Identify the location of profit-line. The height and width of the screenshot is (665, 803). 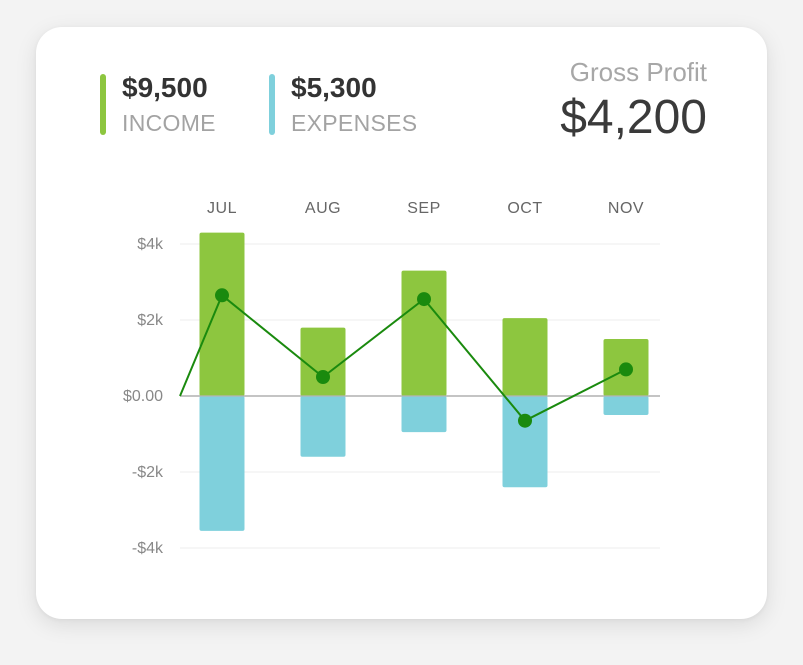
(403, 357).